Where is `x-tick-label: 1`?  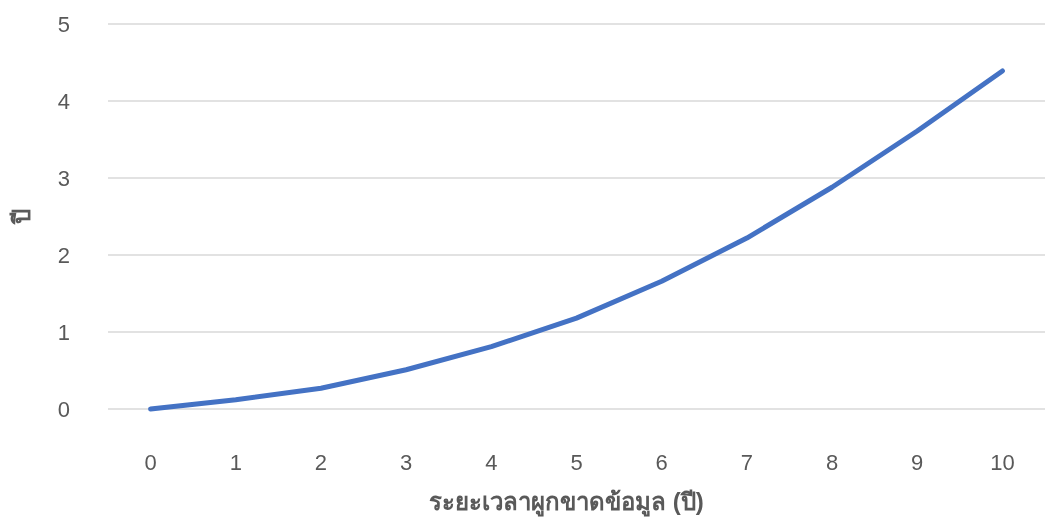
x-tick-label: 1 is located at coordinates (235, 462).